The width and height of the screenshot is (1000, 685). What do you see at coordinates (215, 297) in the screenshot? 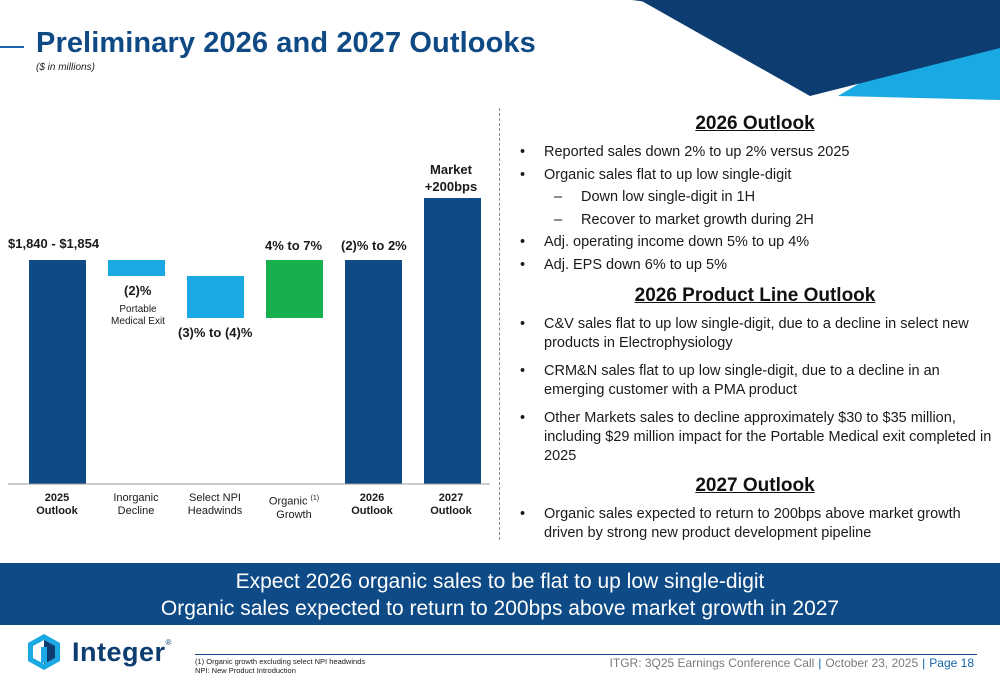
I see `bar-select-npi-headwinds` at bounding box center [215, 297].